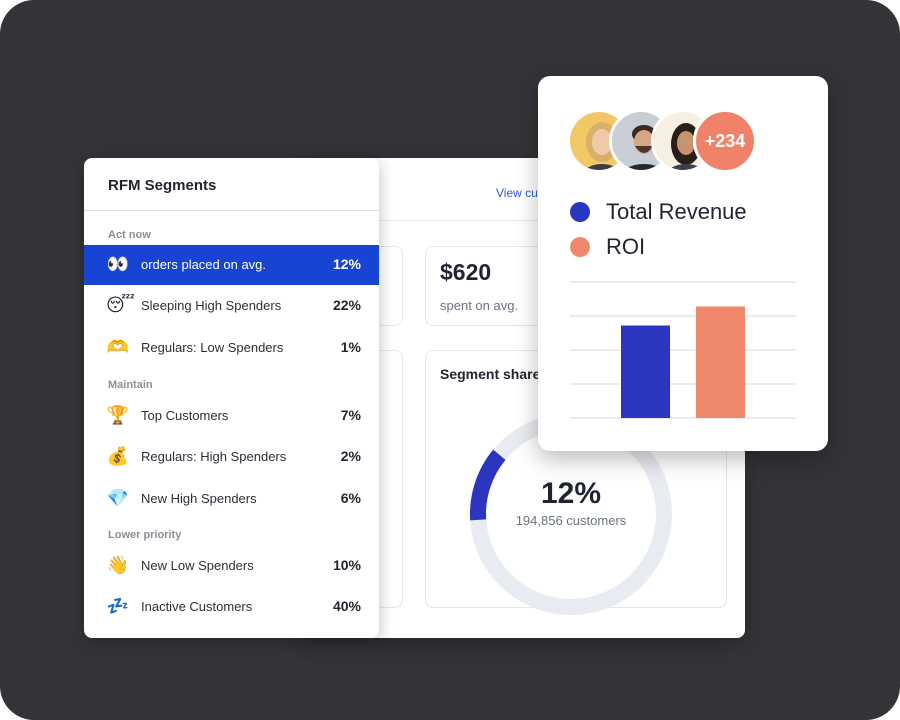  Describe the element at coordinates (185, 415) in the screenshot. I see `segment-label: Top Customers` at that location.